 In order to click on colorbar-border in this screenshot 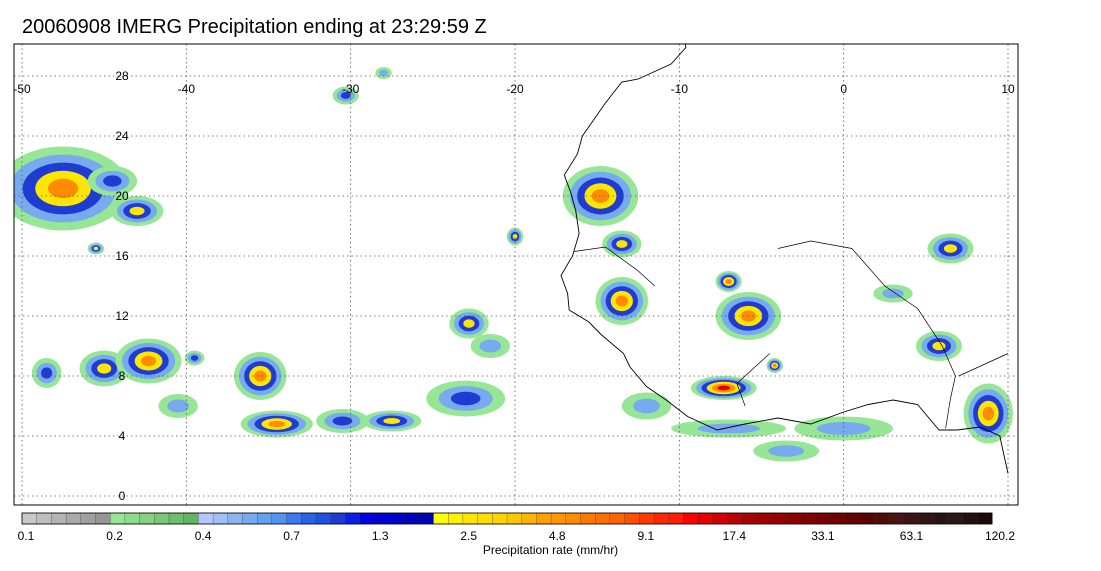, I will do `click(507, 518)`.